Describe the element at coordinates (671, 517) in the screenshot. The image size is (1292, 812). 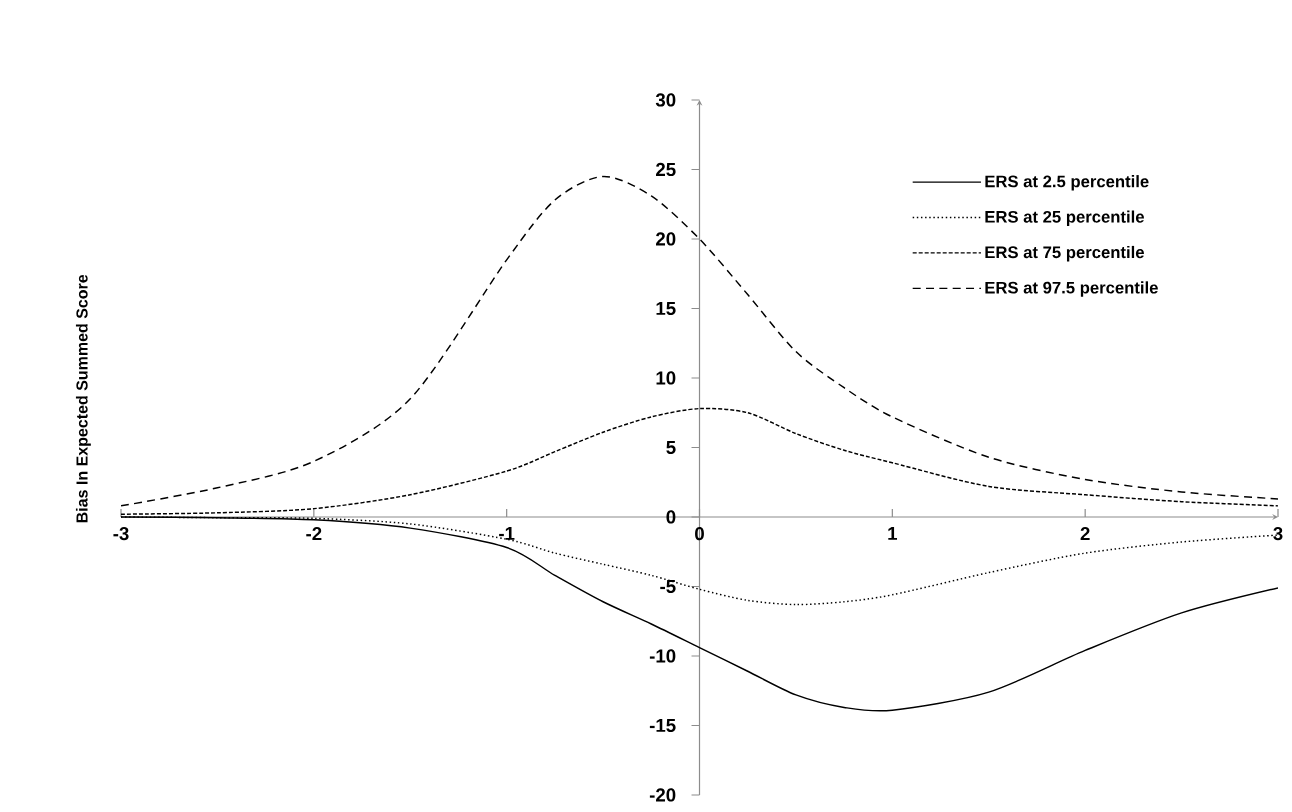
I see `y-tick-label: 0` at that location.